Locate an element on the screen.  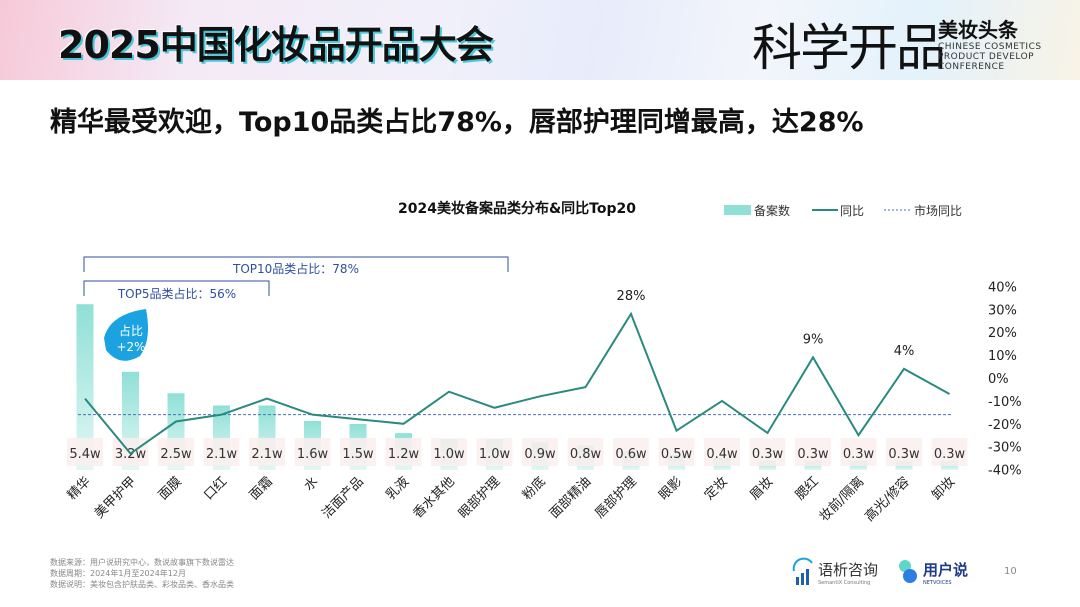
netvoices-logo: 用户说 NETVOICES is located at coordinates (932, 572).